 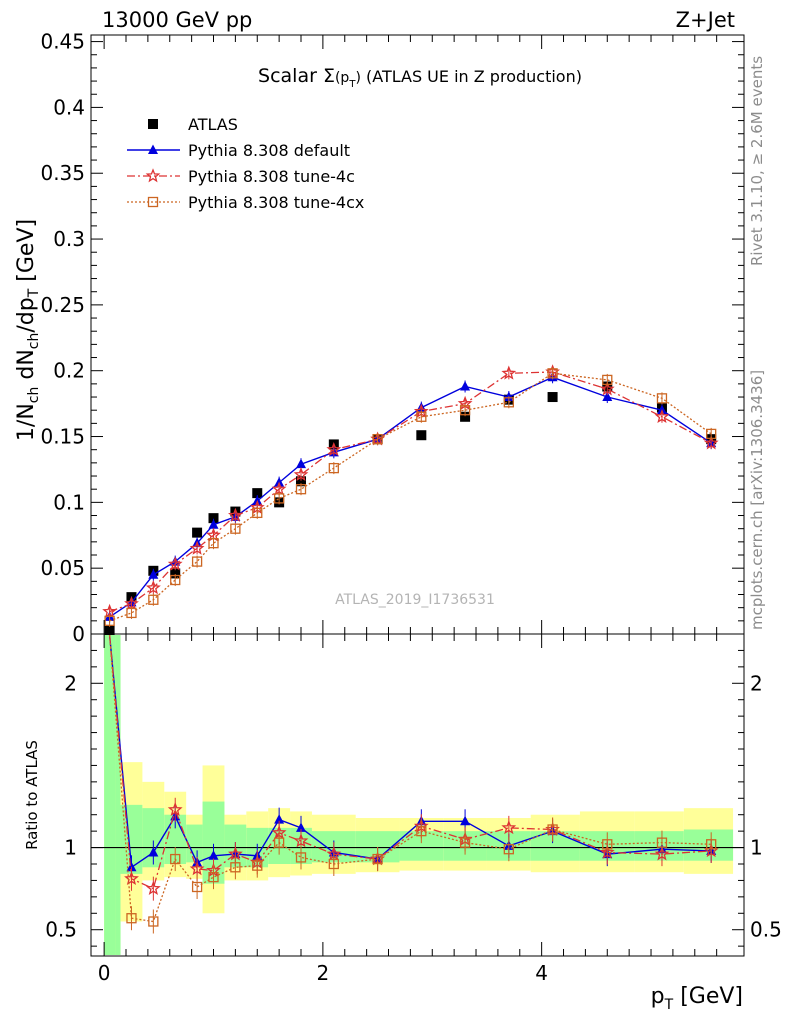 I want to click on x-label-sub: T, so click(x=669, y=1005).